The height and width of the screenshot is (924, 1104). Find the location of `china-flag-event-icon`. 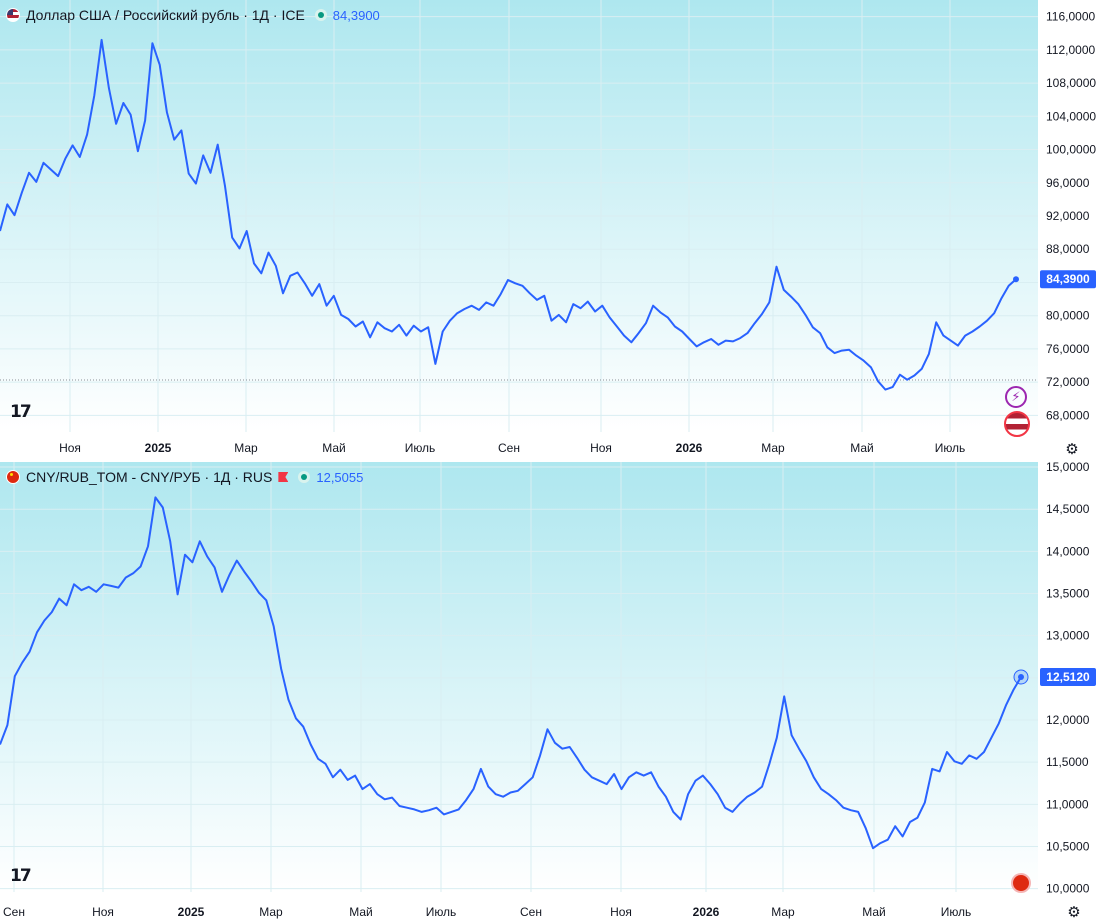

china-flag-event-icon is located at coordinates (1021, 883).